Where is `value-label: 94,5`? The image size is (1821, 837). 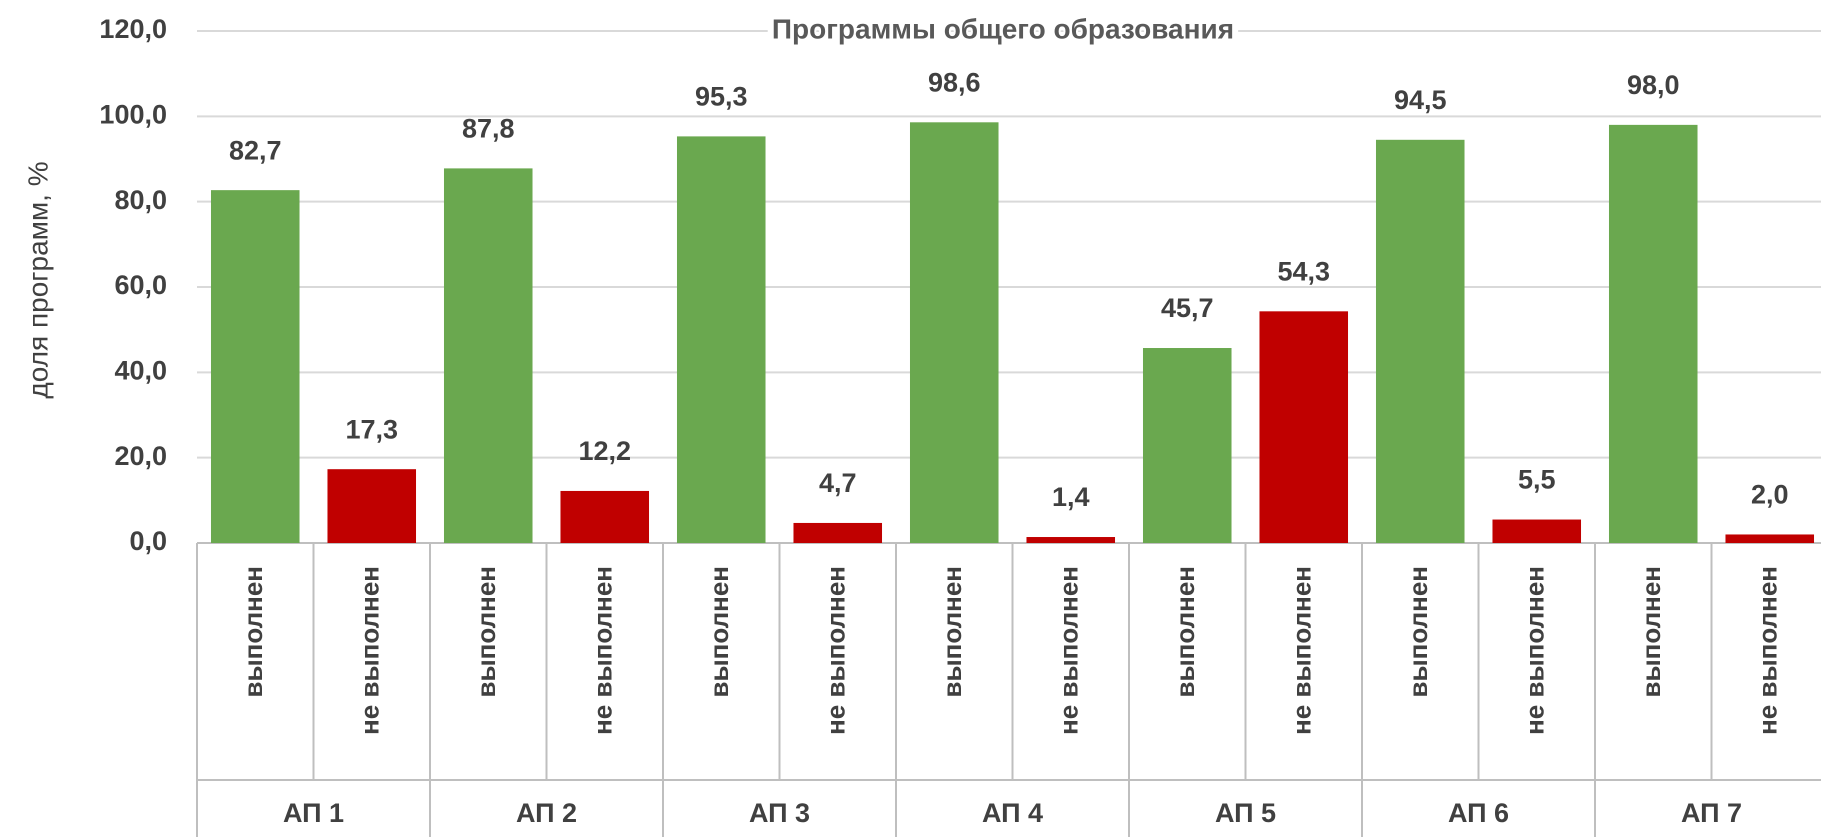 value-label: 94,5 is located at coordinates (1420, 100).